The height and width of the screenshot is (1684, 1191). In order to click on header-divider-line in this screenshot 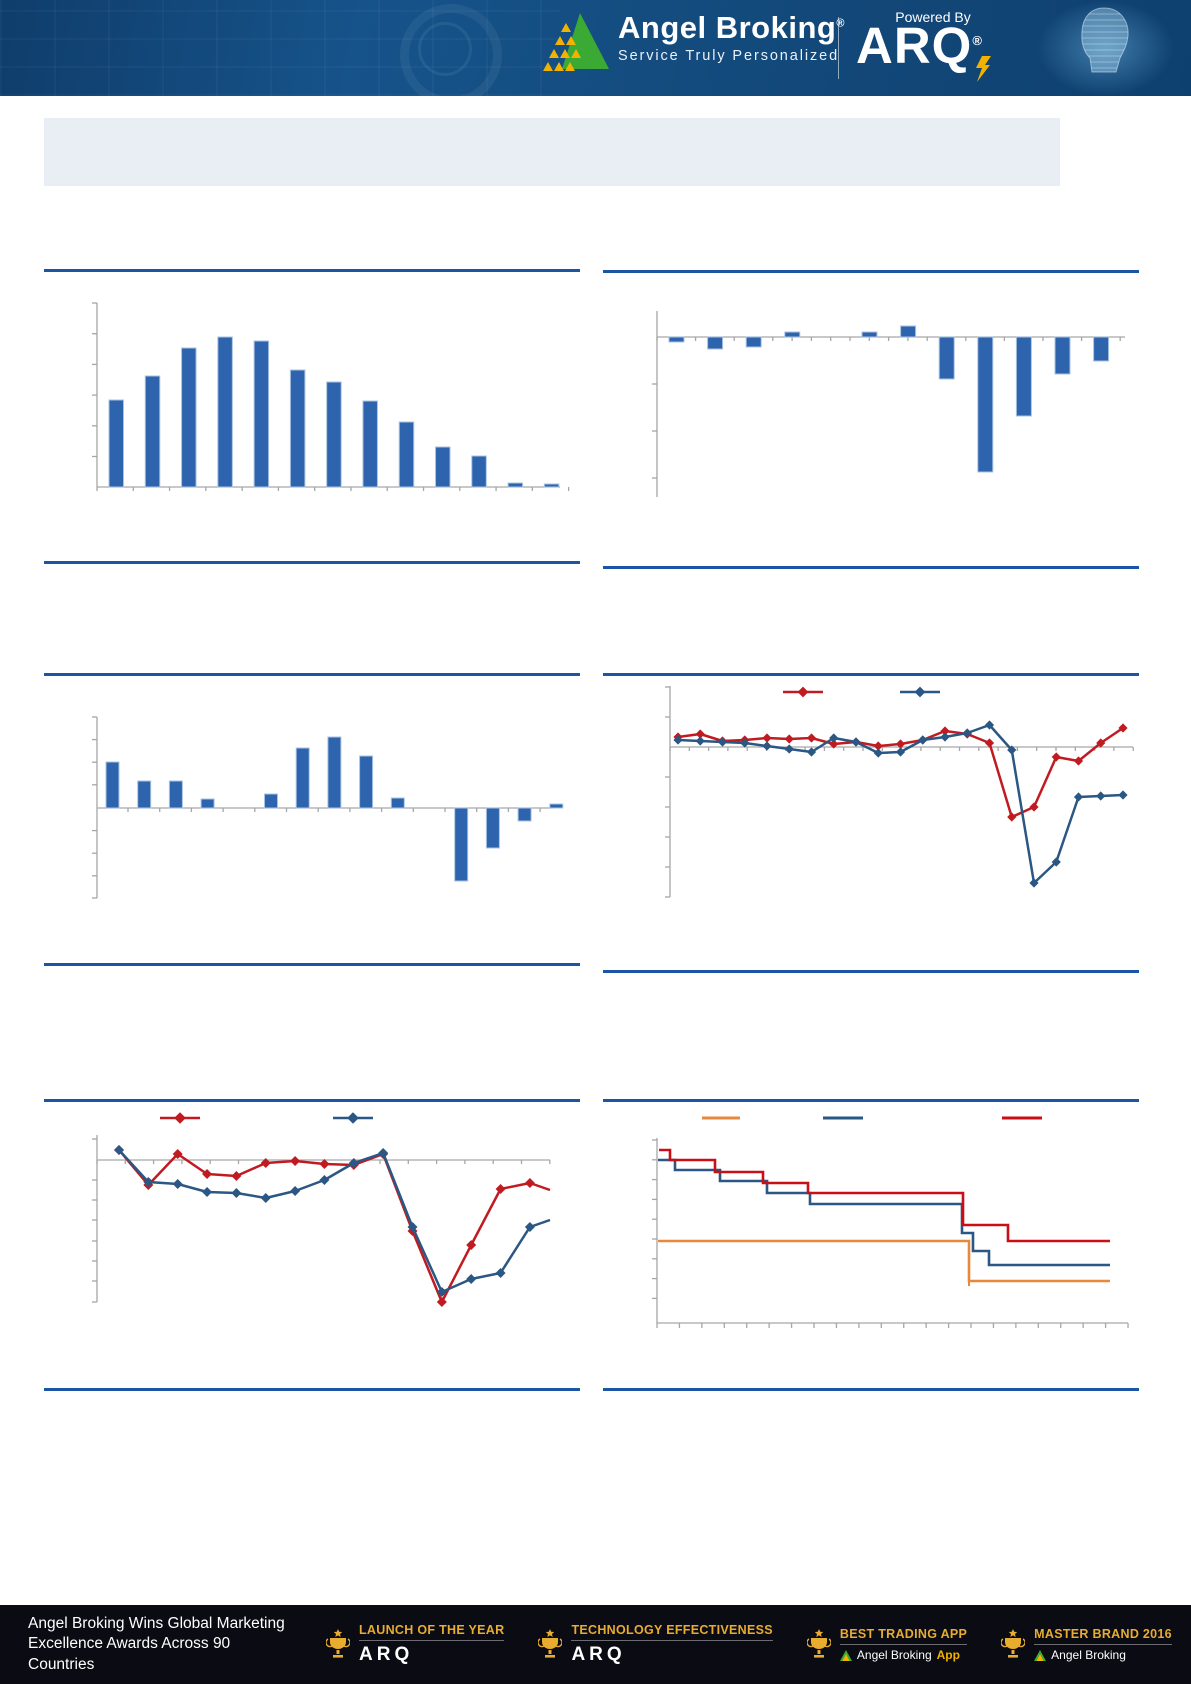, I will do `click(838, 48)`.